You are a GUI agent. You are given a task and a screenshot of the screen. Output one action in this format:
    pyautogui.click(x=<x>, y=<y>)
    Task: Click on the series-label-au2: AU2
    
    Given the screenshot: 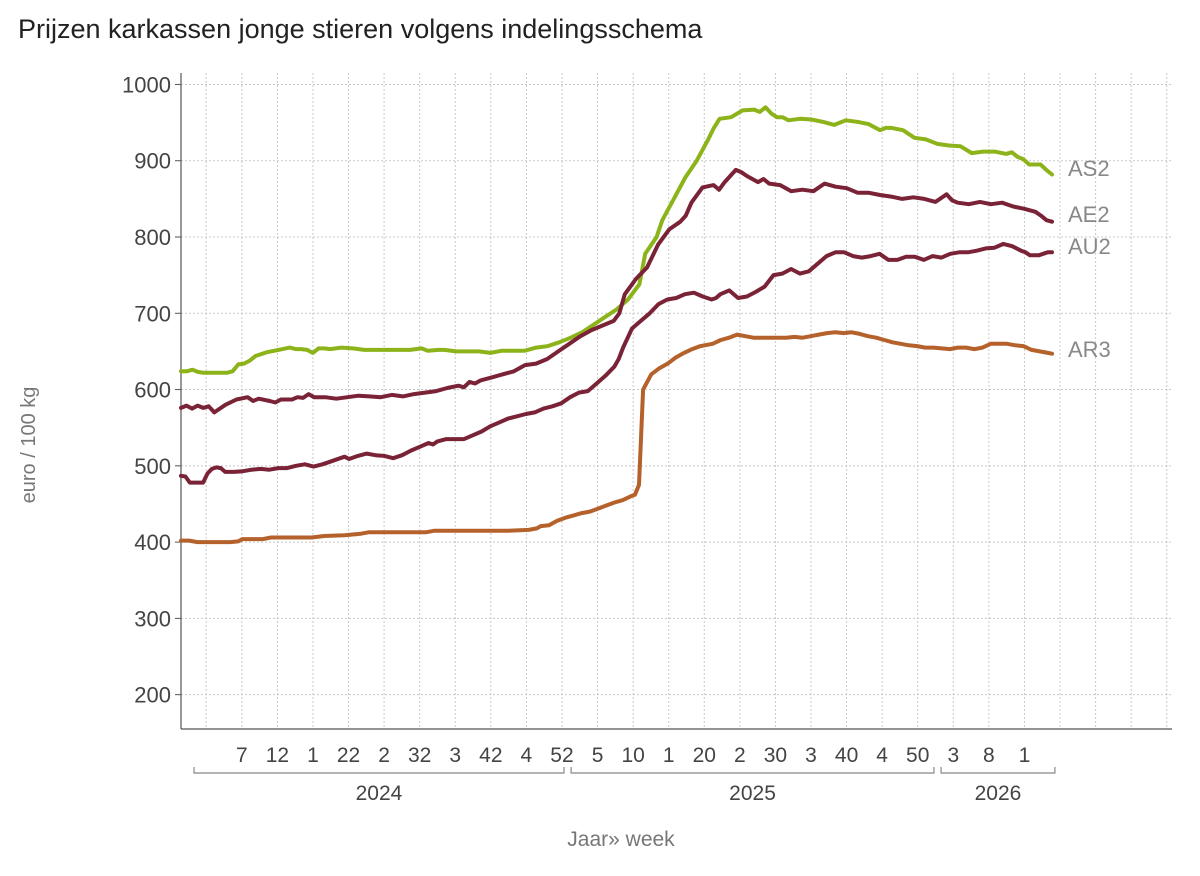 What is the action you would take?
    pyautogui.click(x=1089, y=246)
    